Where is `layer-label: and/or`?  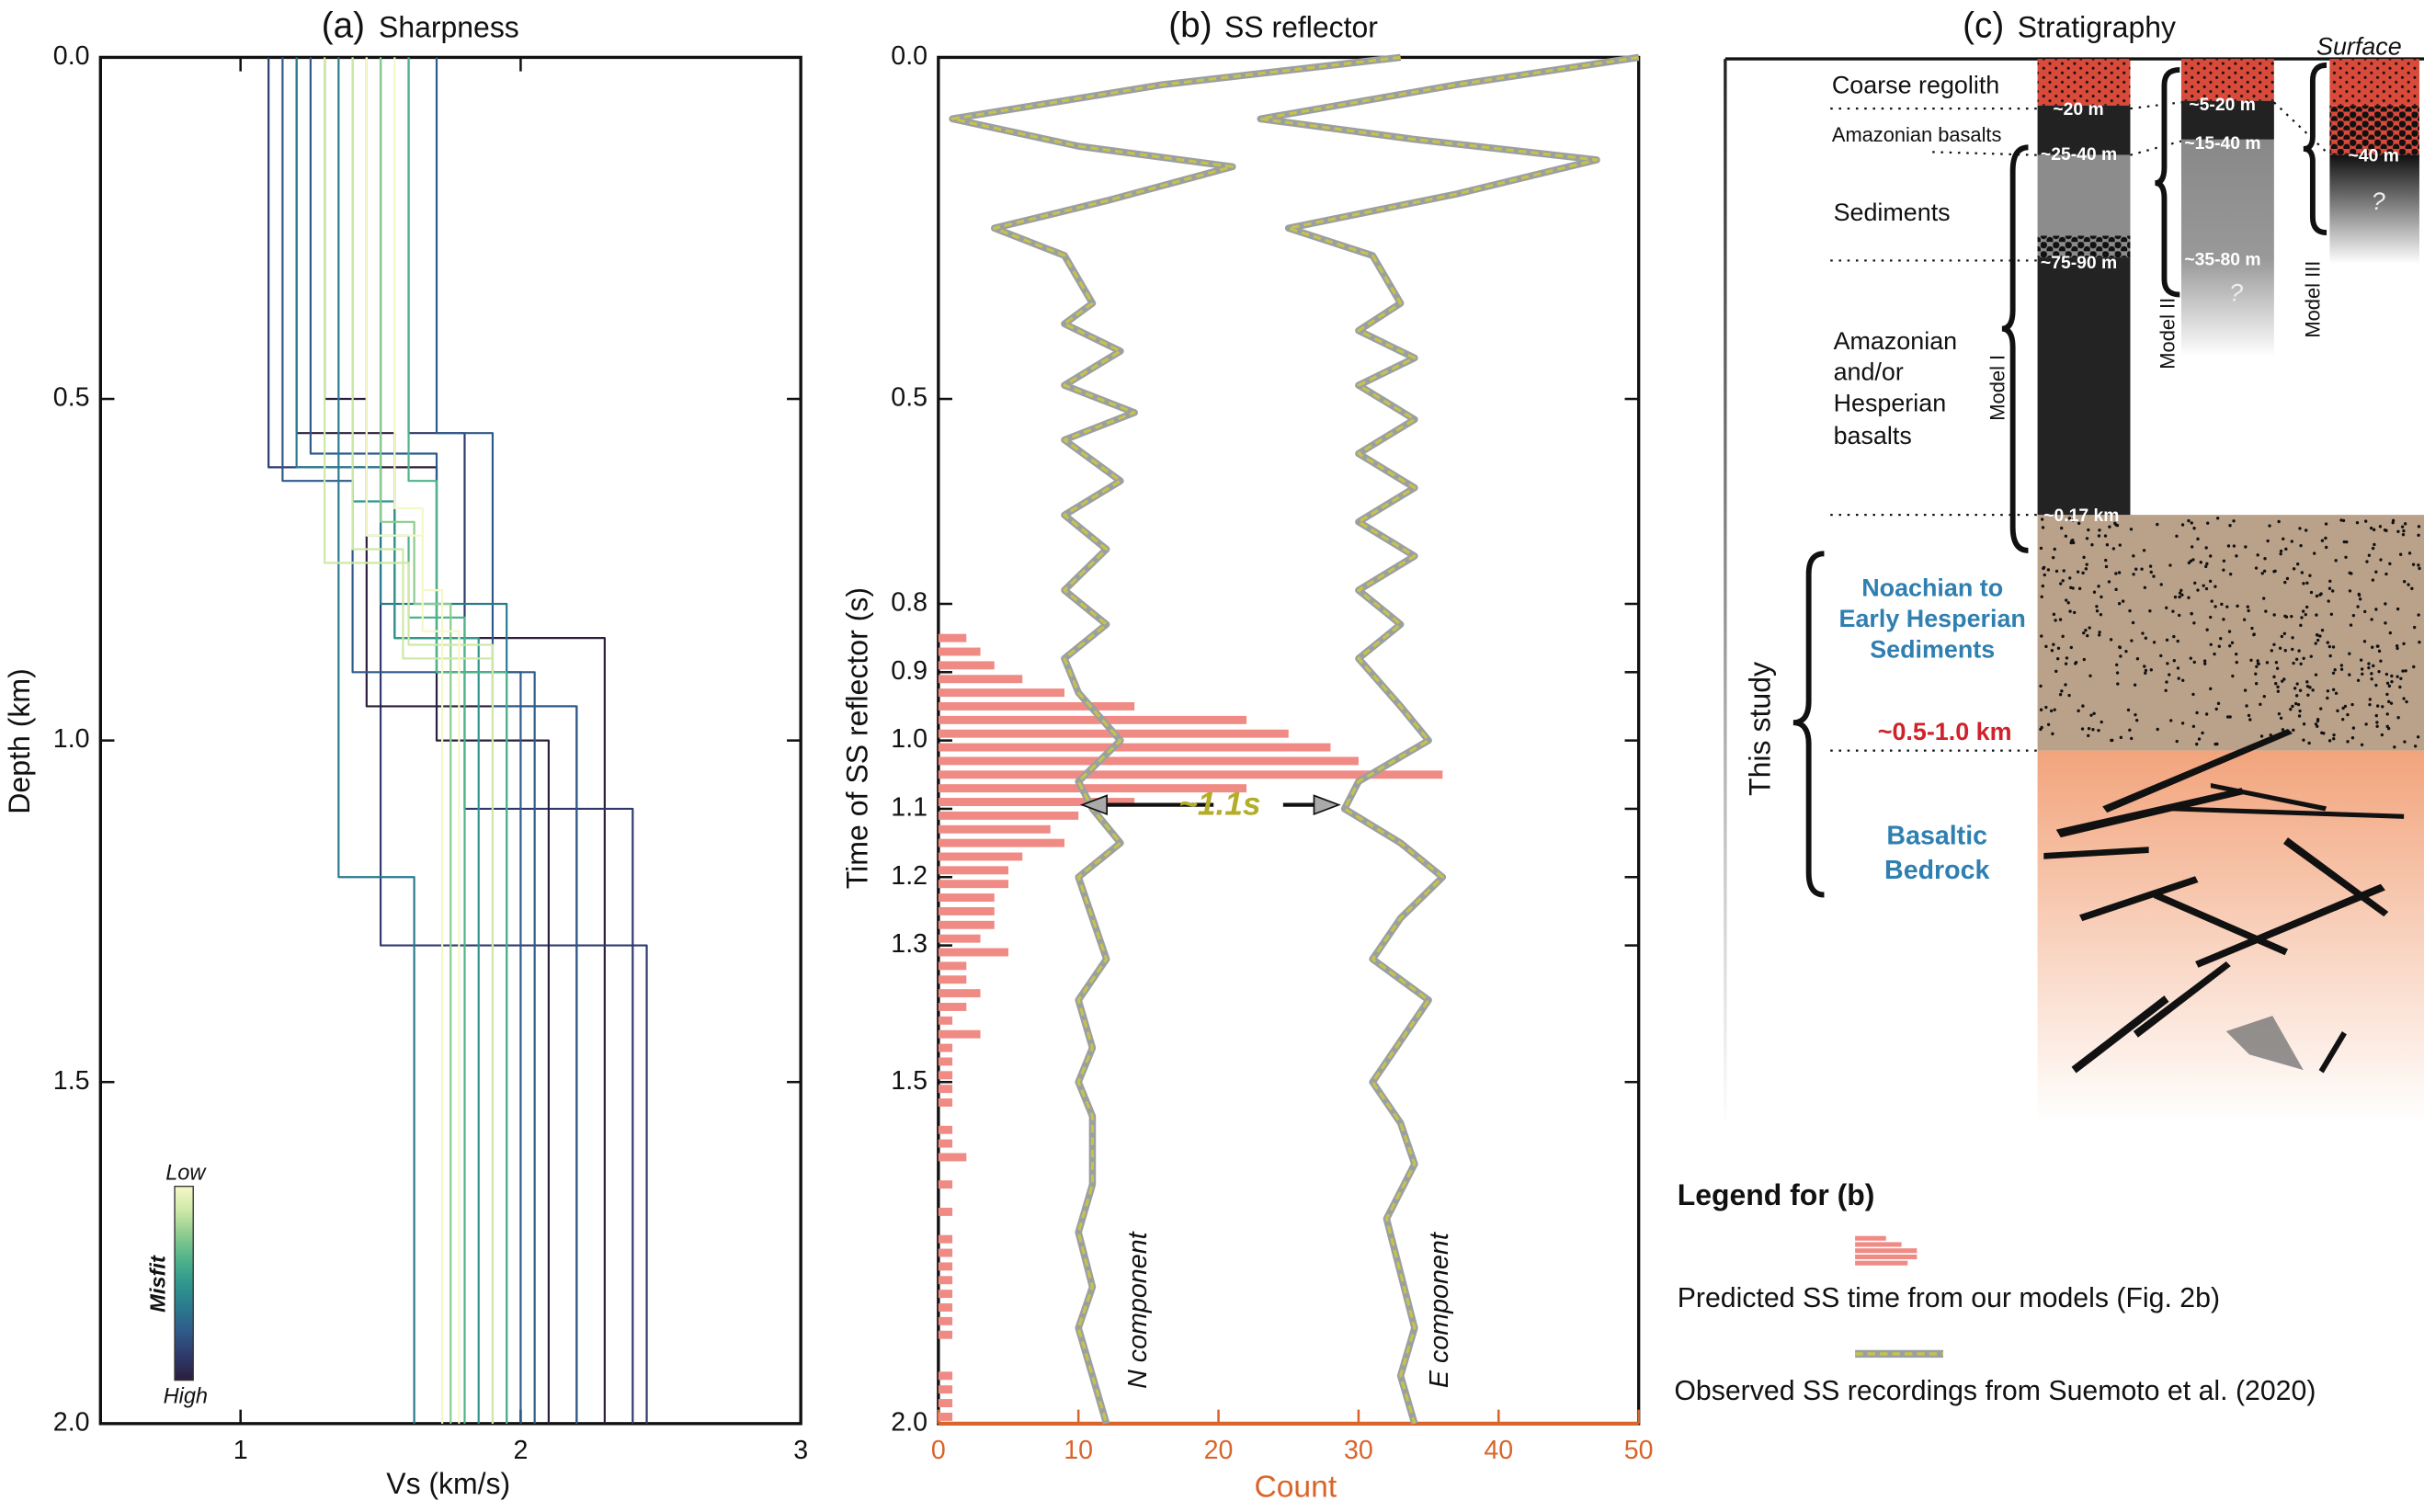 layer-label: and/or is located at coordinates (1869, 372).